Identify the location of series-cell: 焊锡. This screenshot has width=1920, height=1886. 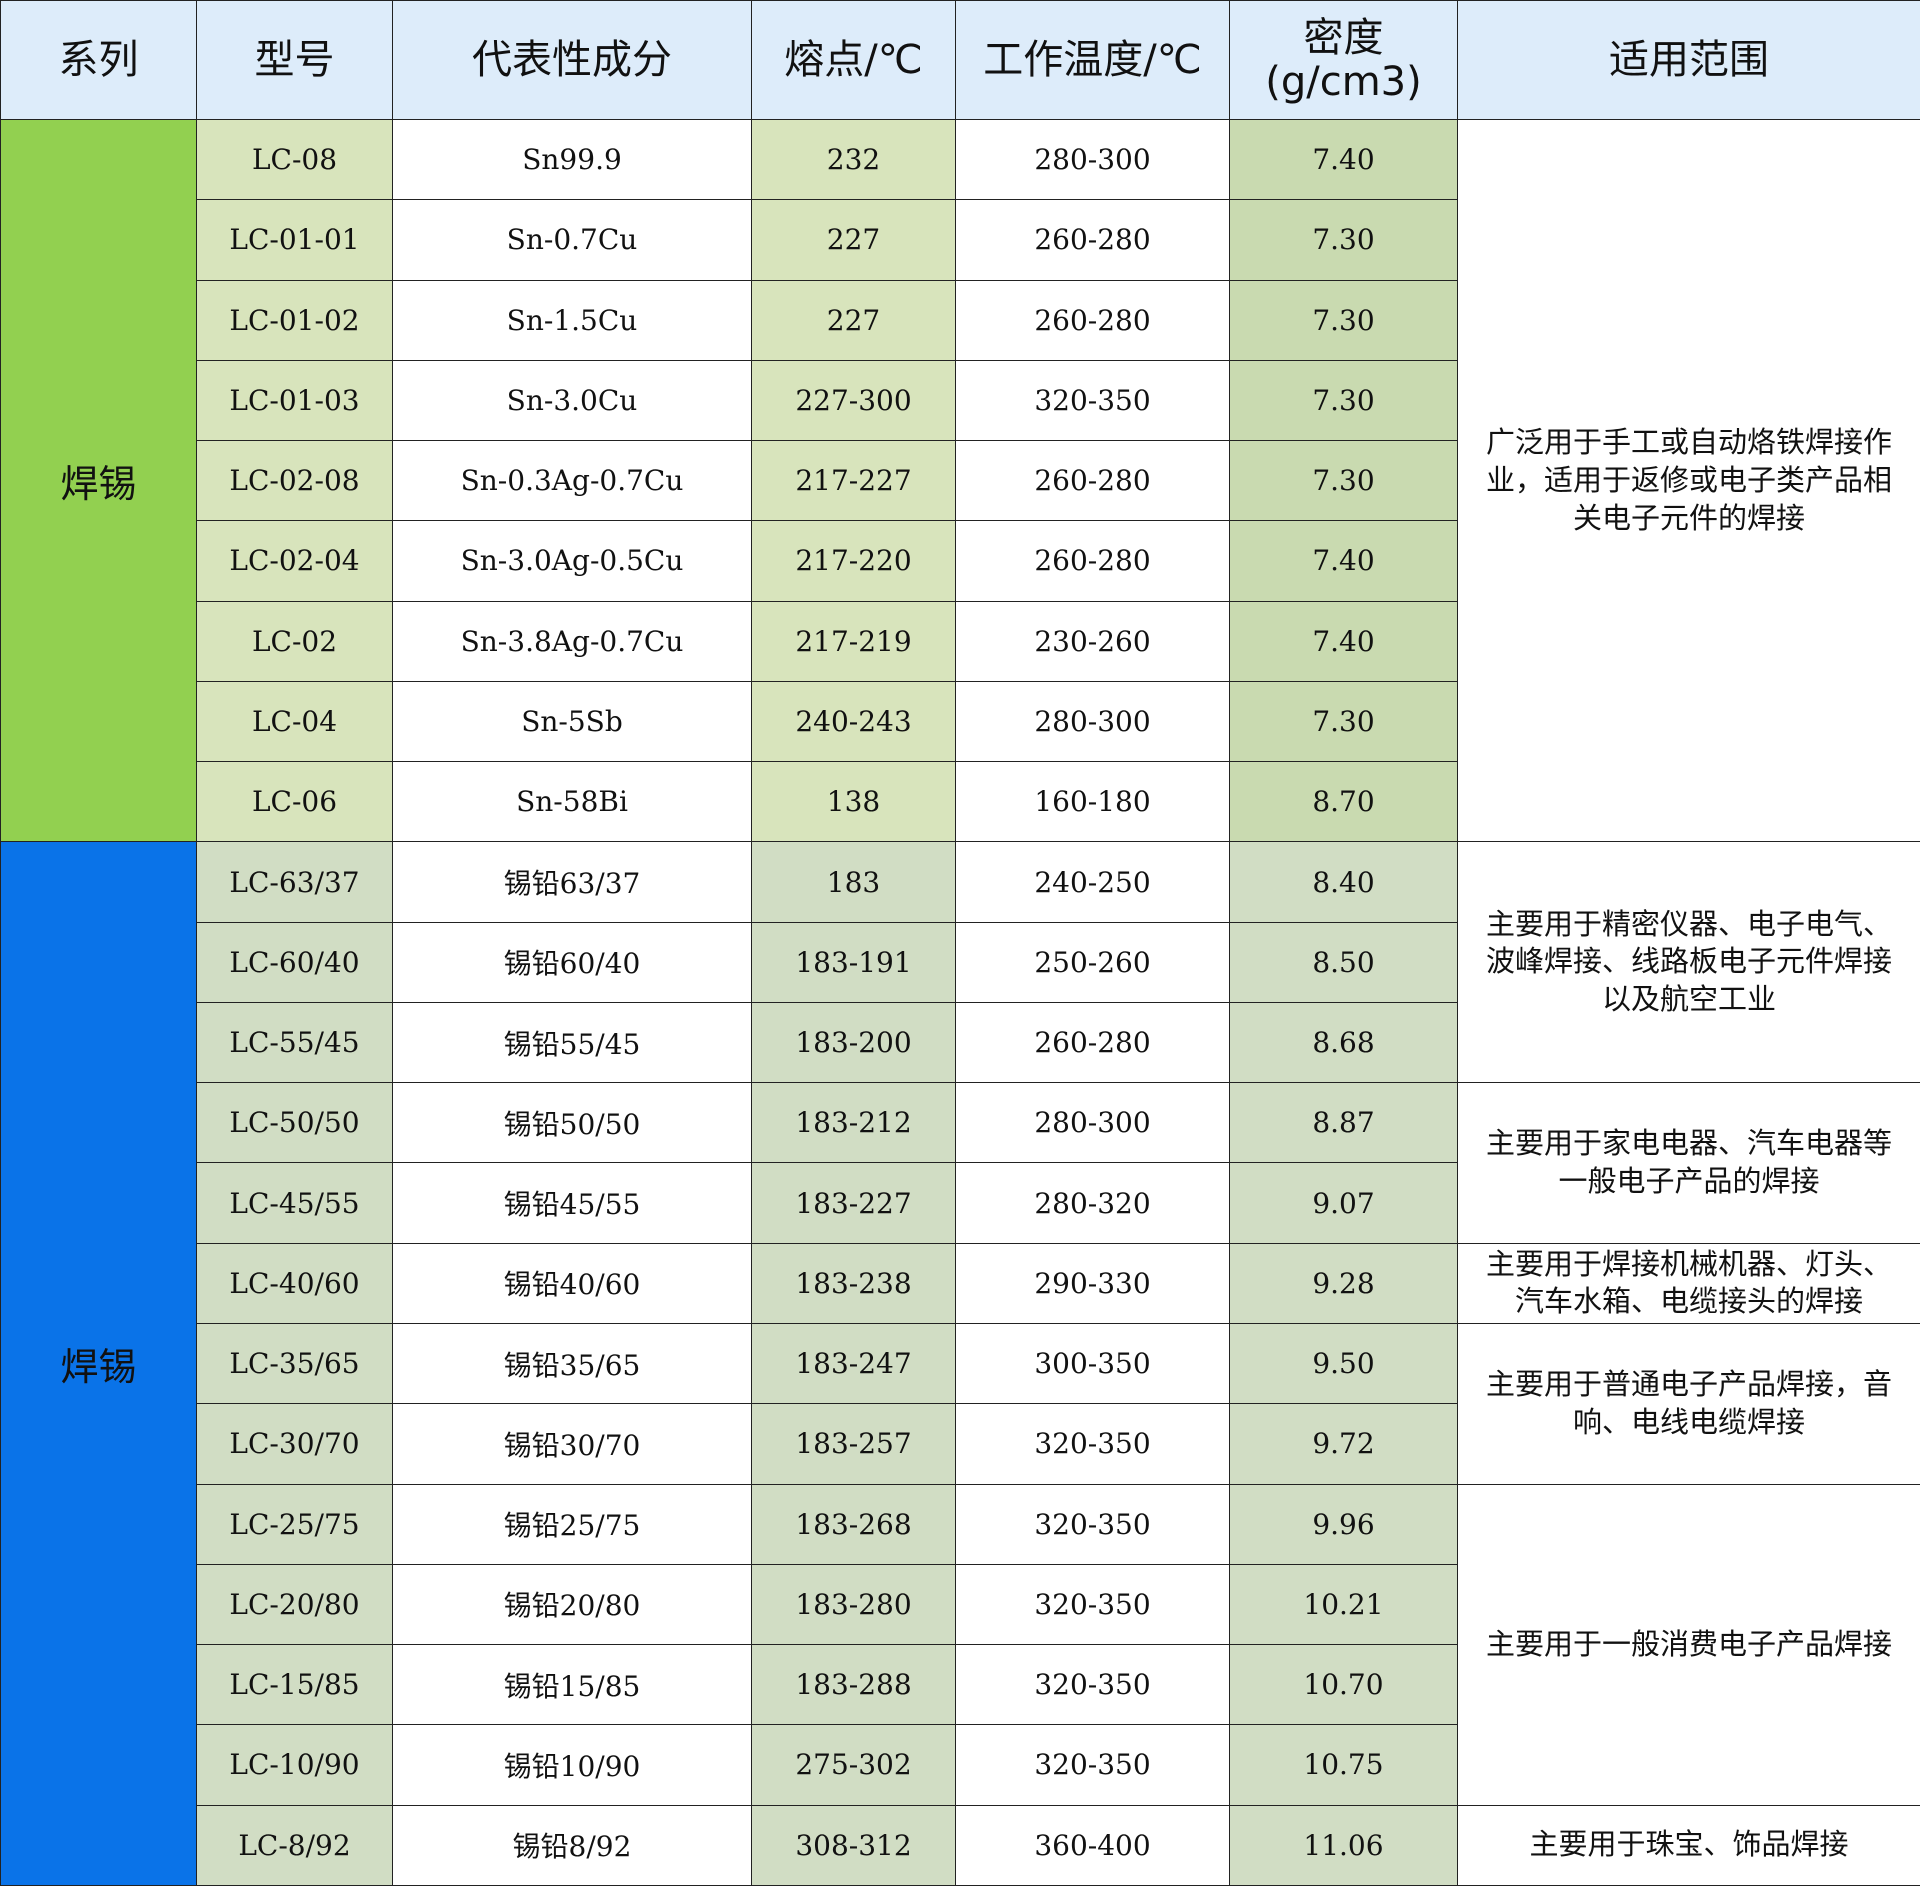
(98, 1363).